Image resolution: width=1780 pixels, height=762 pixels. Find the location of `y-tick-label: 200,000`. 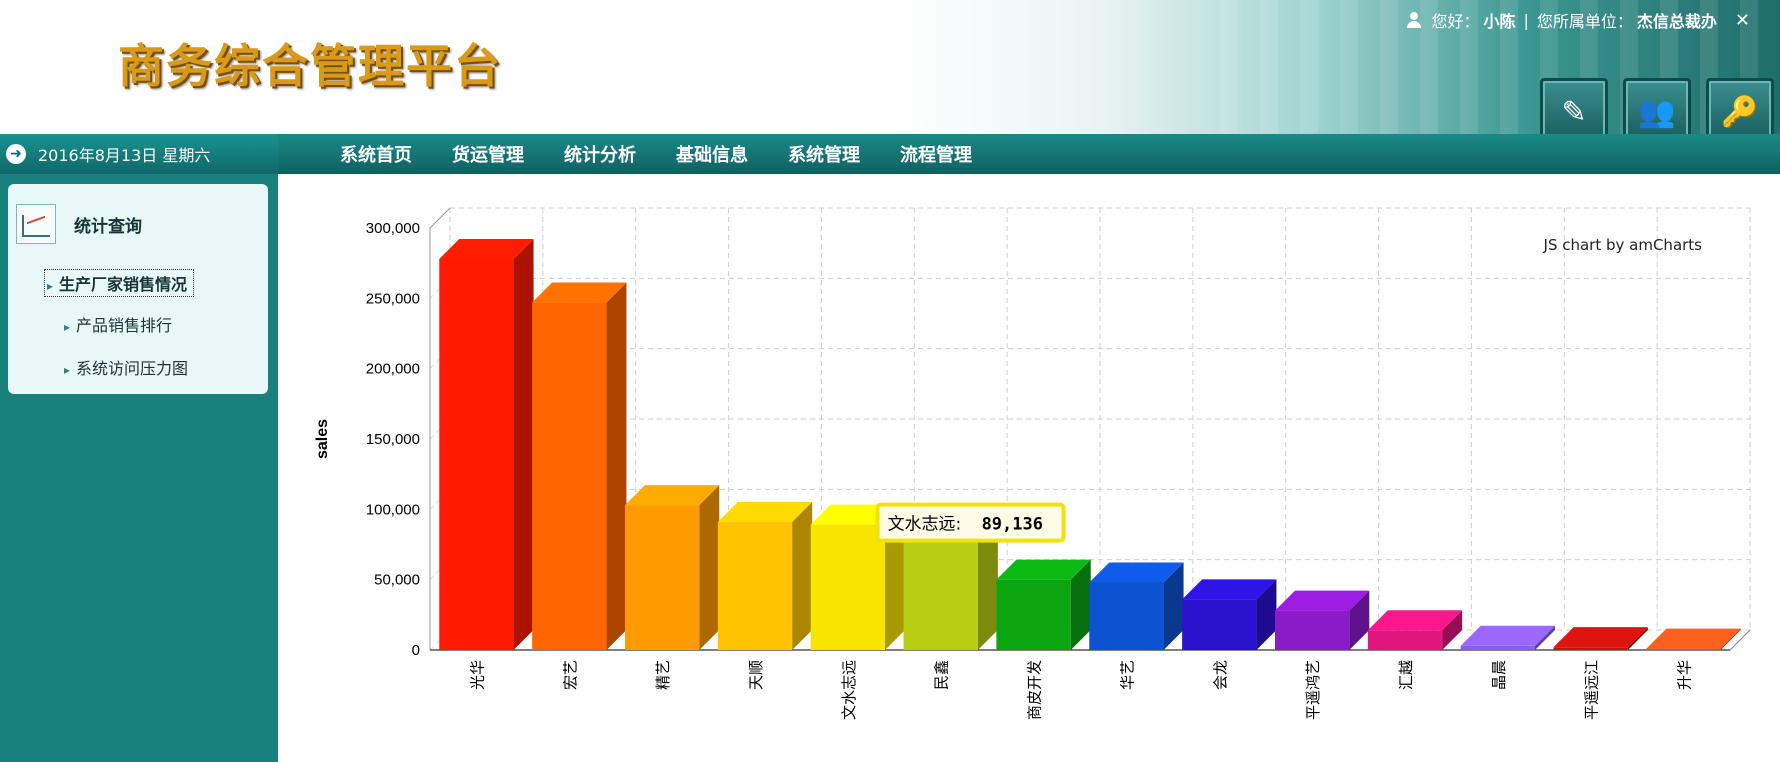

y-tick-label: 200,000 is located at coordinates (393, 369).